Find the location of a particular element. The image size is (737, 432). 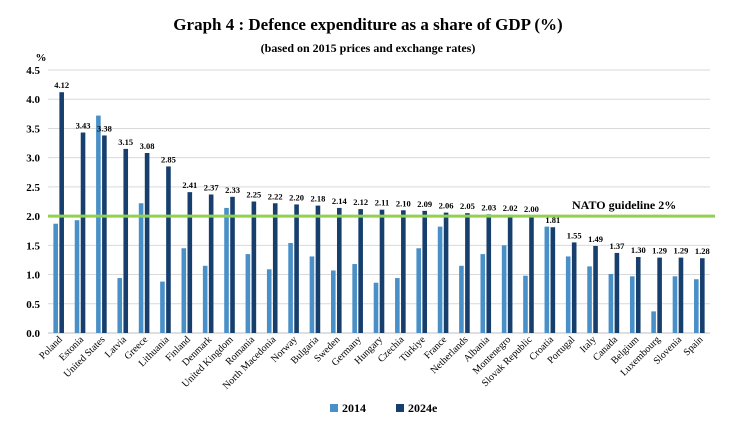

data-label: 2.11 is located at coordinates (382, 203).